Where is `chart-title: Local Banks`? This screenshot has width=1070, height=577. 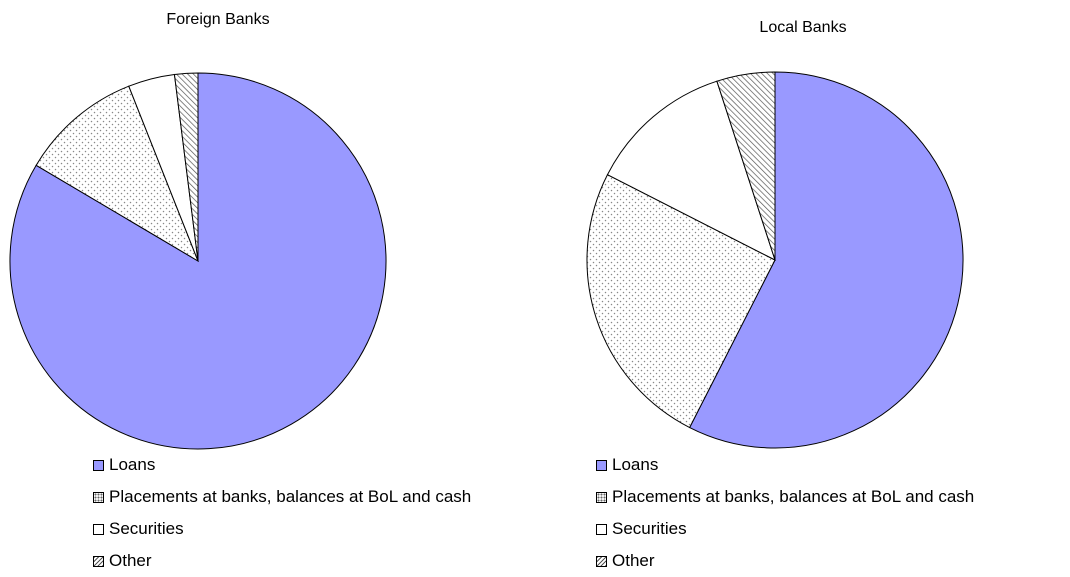
chart-title: Local Banks is located at coordinates (803, 27).